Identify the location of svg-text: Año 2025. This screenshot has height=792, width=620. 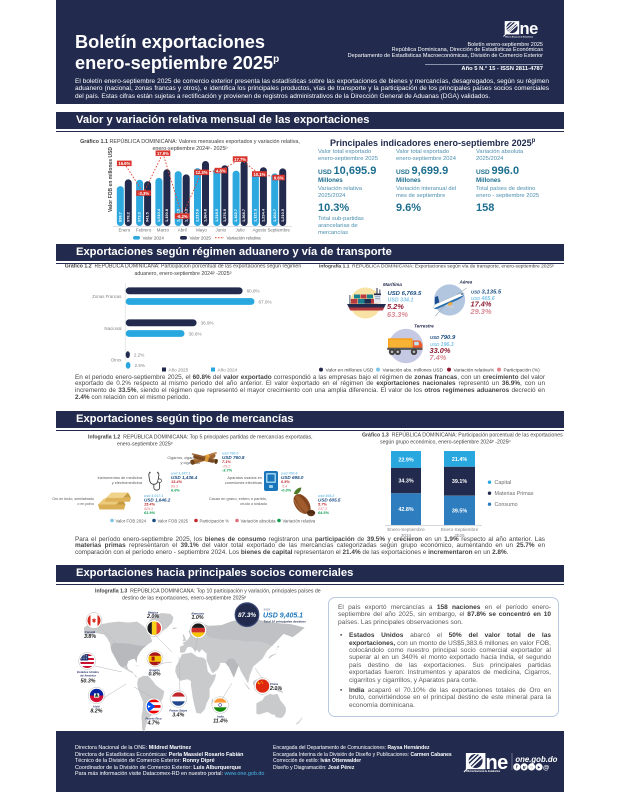
(179, 369).